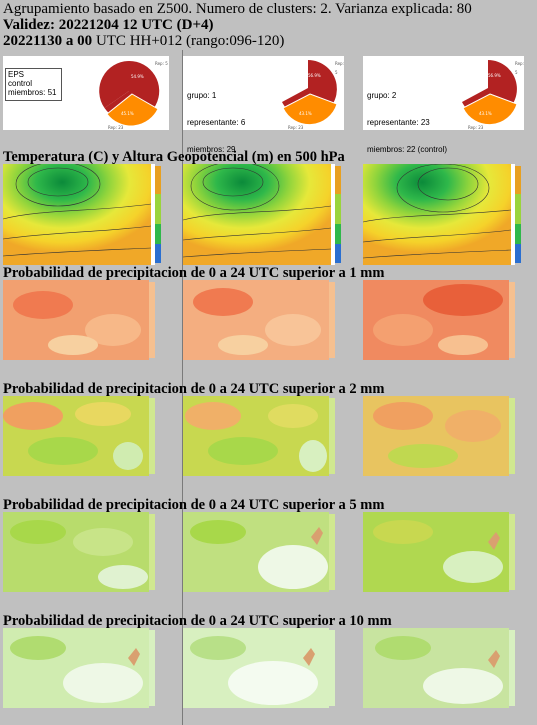  Describe the element at coordinates (16, 74) in the screenshot. I see `cluster-label-1: EPS` at that location.